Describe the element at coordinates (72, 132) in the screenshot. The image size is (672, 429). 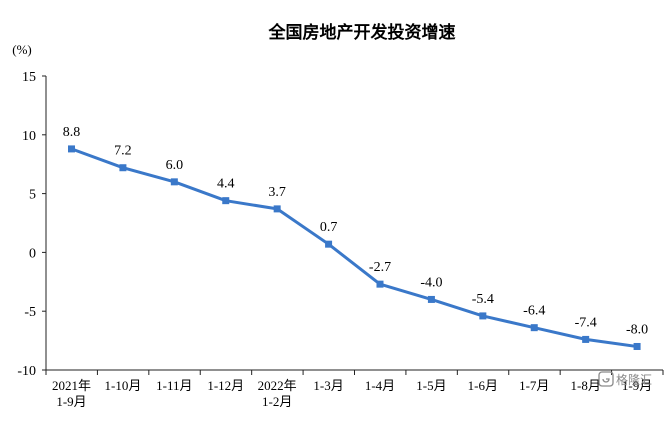
I see `data-label: 8.8` at that location.